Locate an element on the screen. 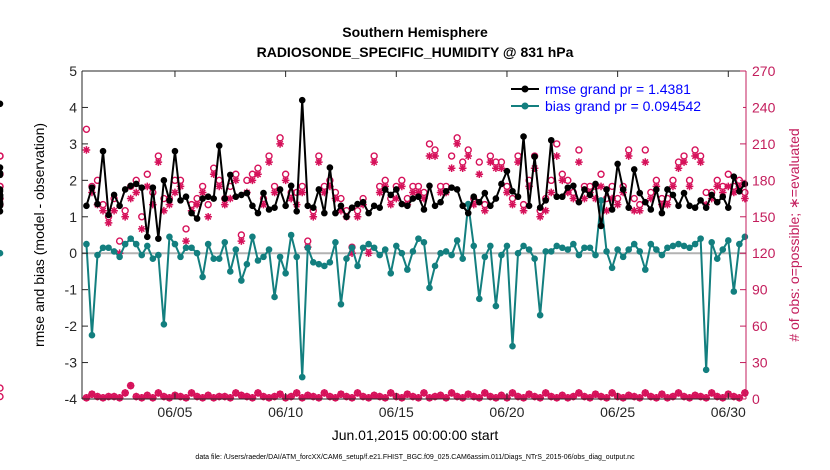 Image resolution: width=830 pixels, height=470 pixels. legend-box is located at coordinates (624, 97).